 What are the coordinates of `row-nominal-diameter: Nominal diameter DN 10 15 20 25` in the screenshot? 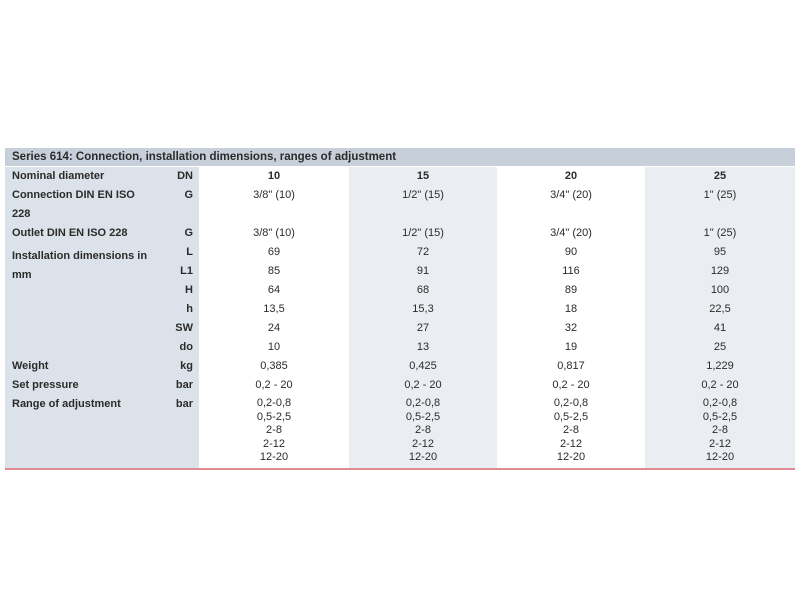 It's located at (400, 176).